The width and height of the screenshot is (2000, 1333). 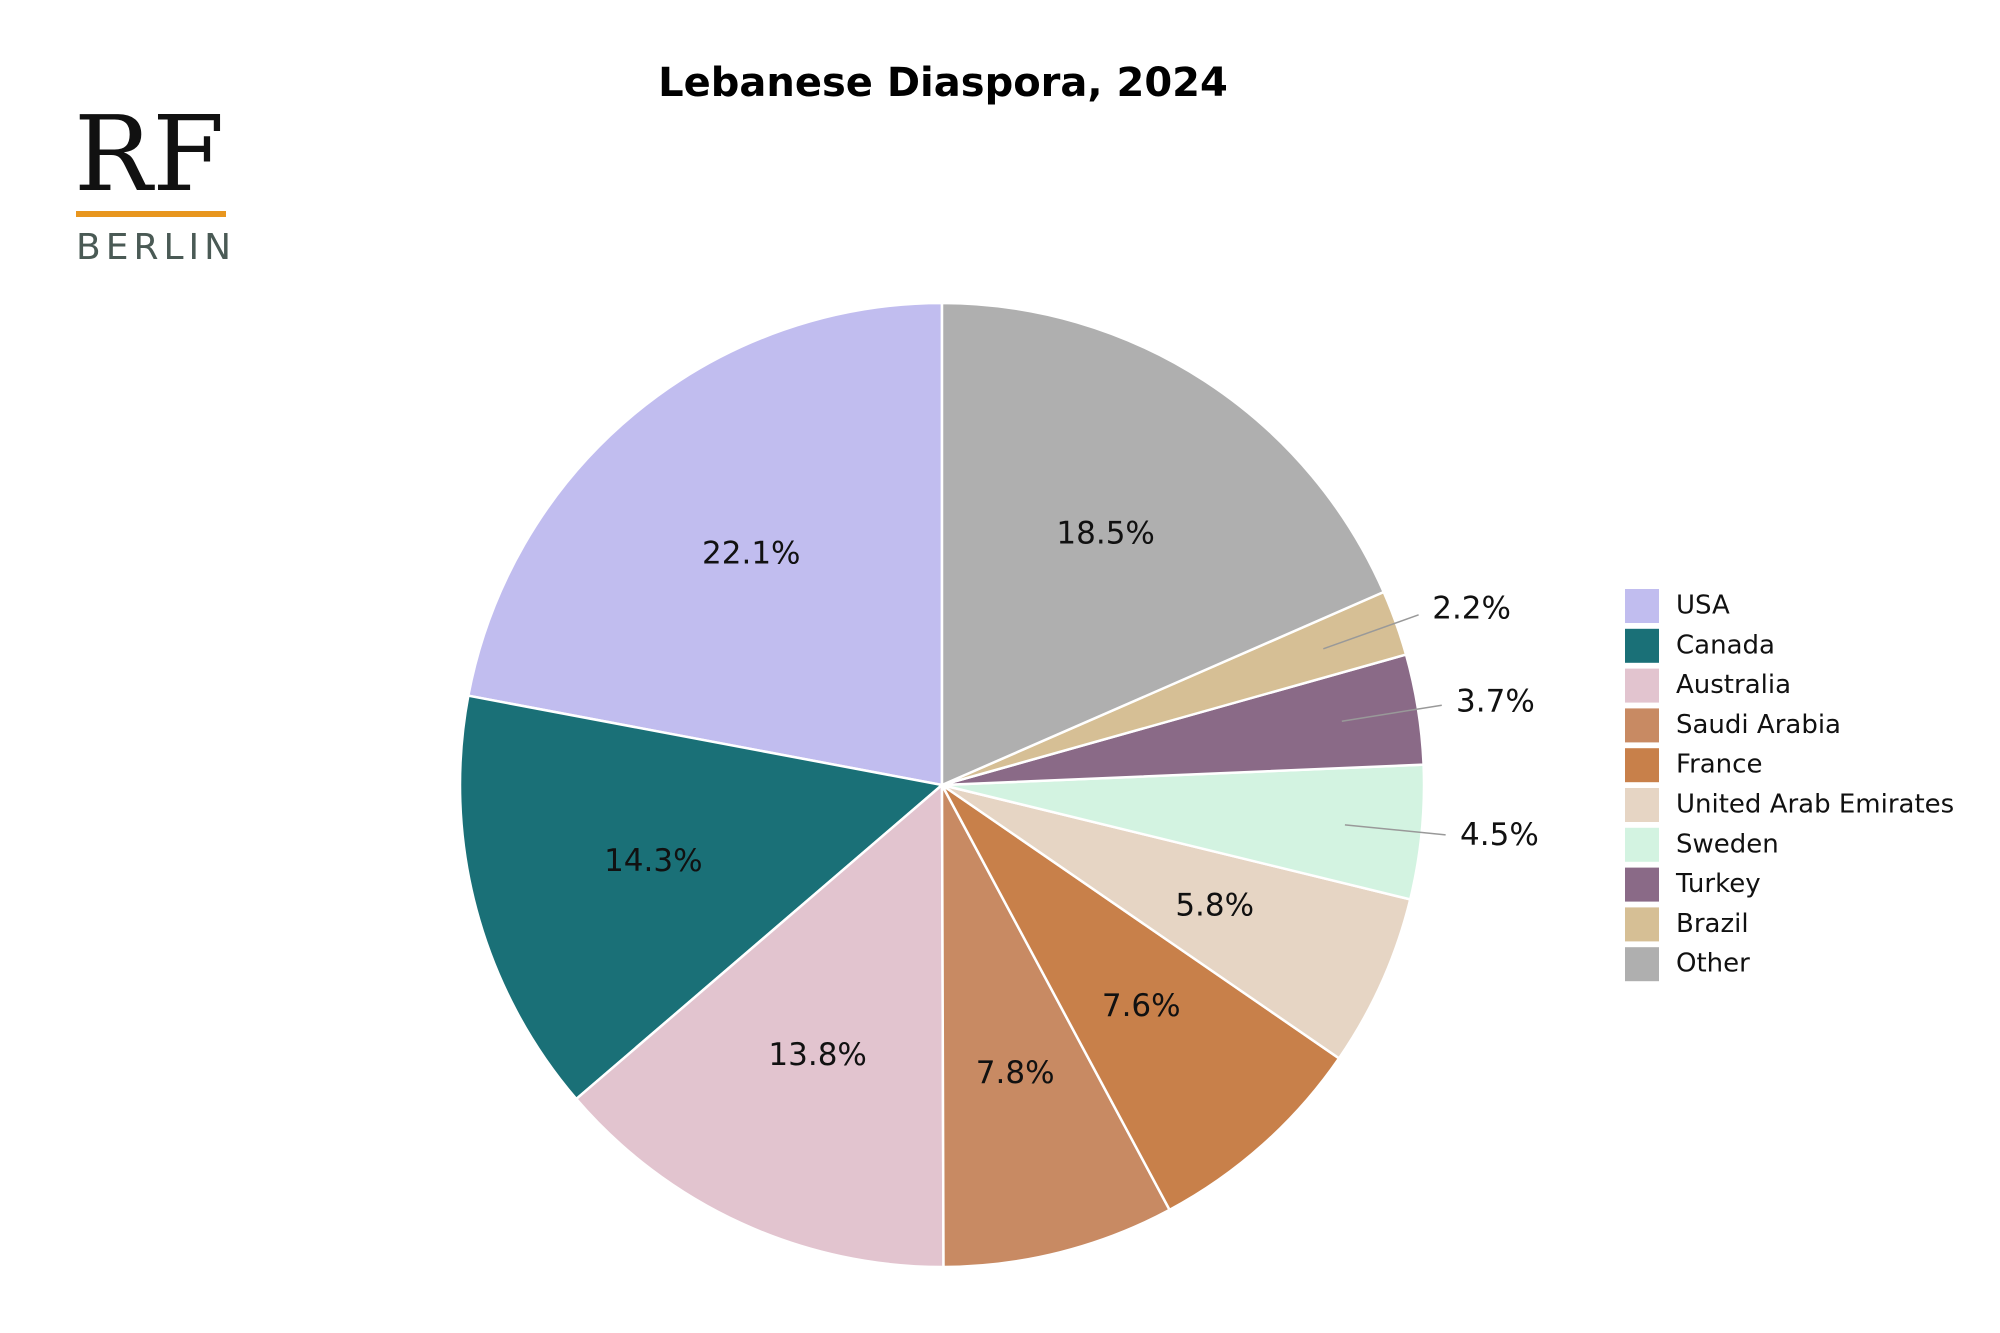 What do you see at coordinates (1713, 964) in the screenshot?
I see `legend-label-other: Other` at bounding box center [1713, 964].